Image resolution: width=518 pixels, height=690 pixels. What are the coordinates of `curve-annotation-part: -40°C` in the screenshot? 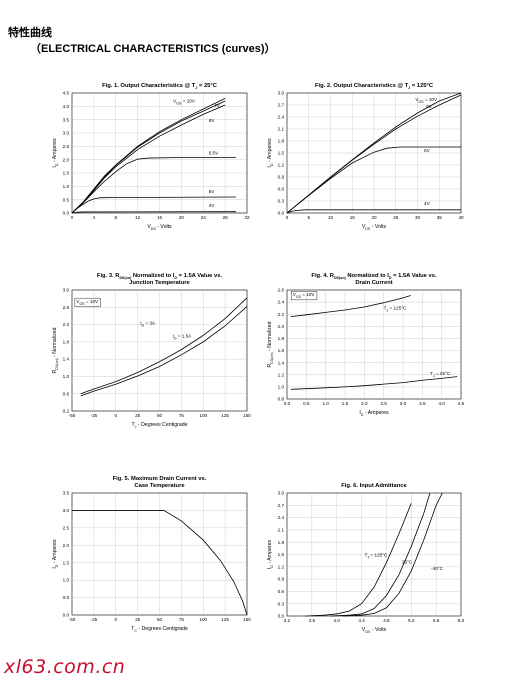 It's located at (437, 568).